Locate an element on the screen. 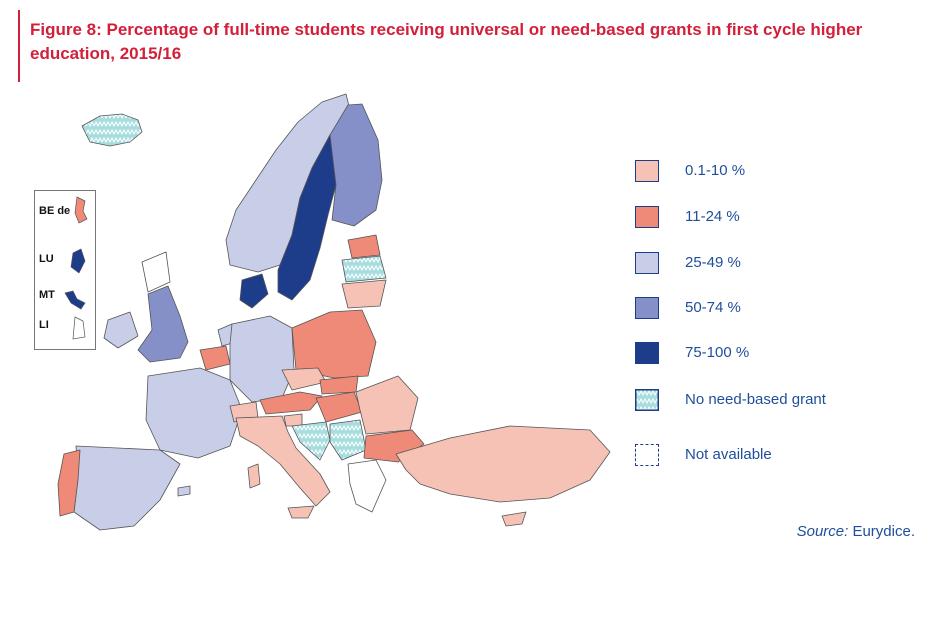 This screenshot has width=937, height=625. region-cyprus is located at coordinates (514, 519).